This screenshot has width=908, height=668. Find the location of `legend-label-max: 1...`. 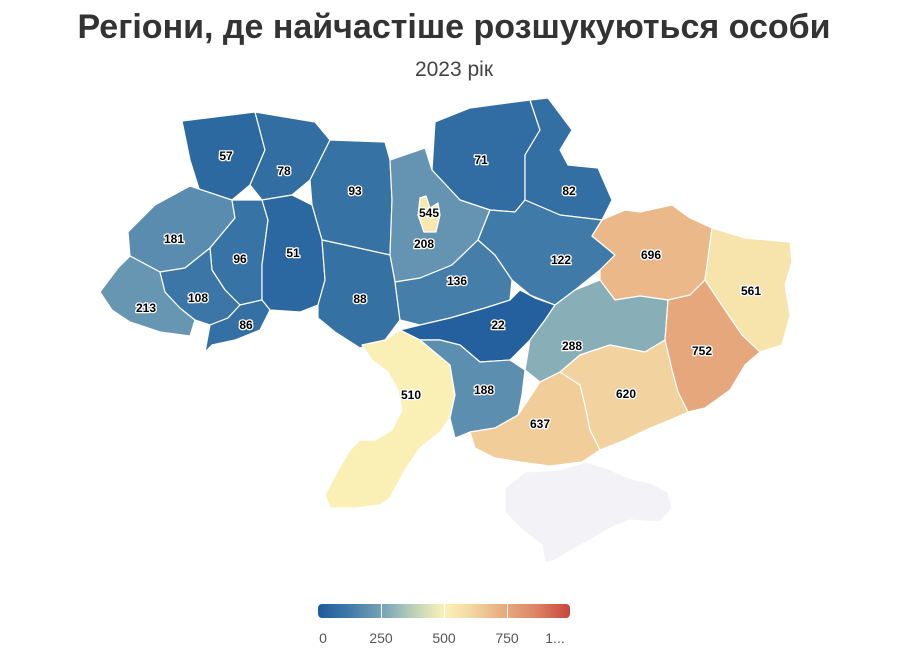

legend-label-max: 1... is located at coordinates (555, 638).